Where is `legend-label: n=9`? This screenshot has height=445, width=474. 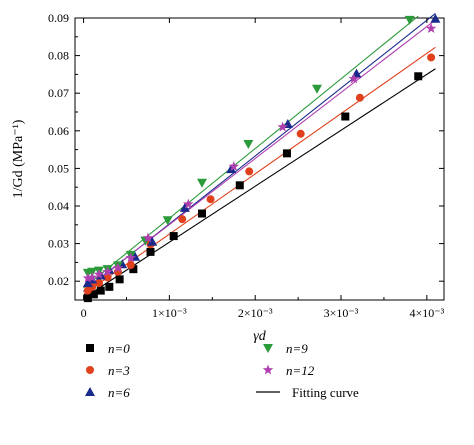 legend-label: n=9 is located at coordinates (297, 348).